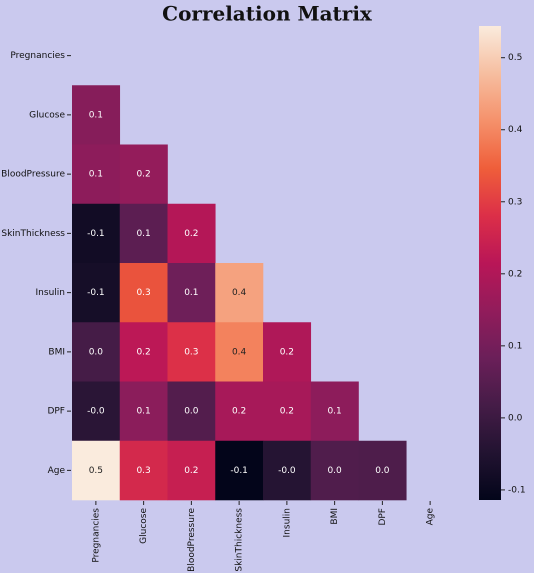 The width and height of the screenshot is (534, 573). What do you see at coordinates (383, 517) in the screenshot?
I see `col-label: DPF` at bounding box center [383, 517].